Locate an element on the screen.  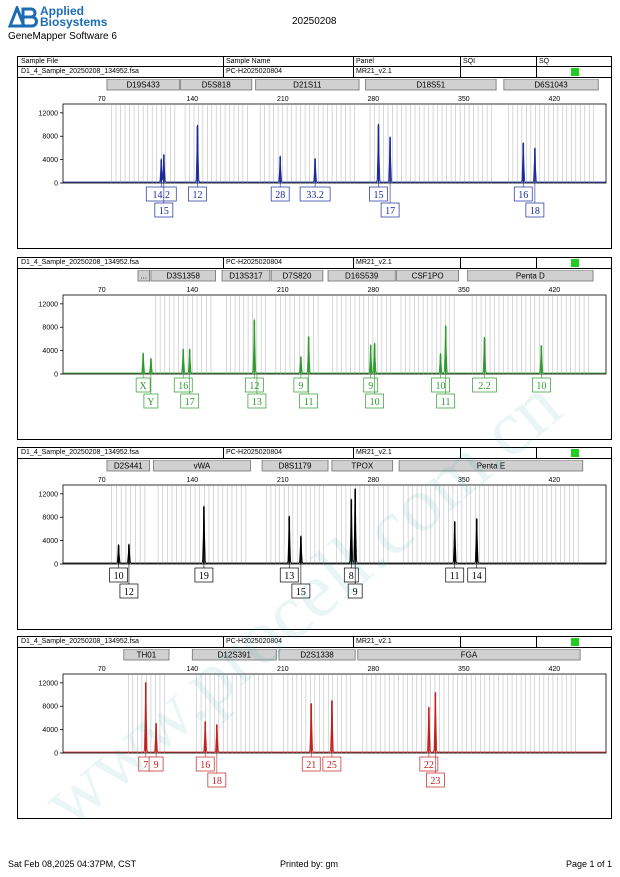
locus-name: CSF1PO is located at coordinates (428, 276).